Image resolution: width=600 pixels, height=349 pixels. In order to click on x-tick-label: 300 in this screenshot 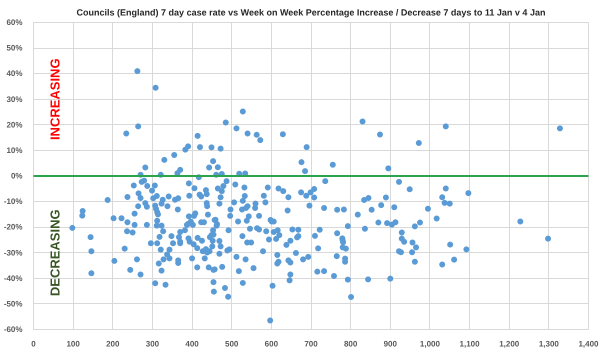, I will do `click(153, 344)`.